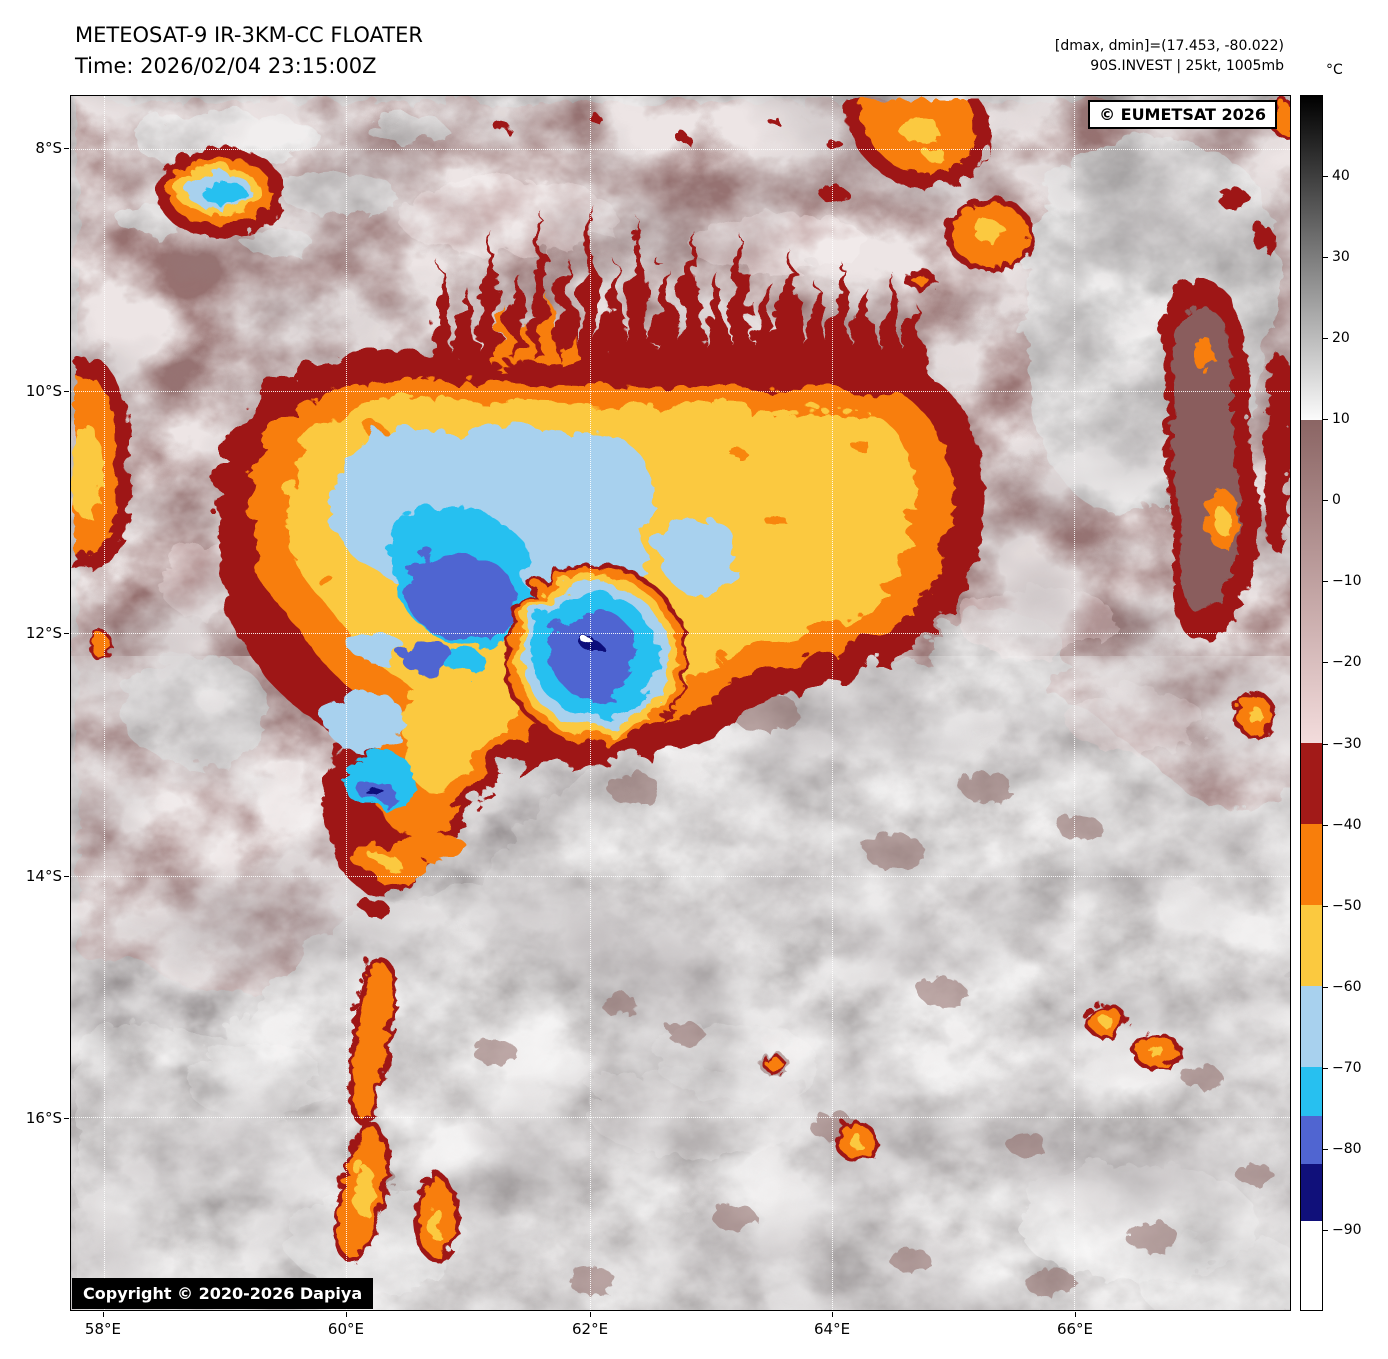 The width and height of the screenshot is (1388, 1359). I want to click on copyright-badge: Copyright © 2020-2026 Dapiya, so click(223, 1293).